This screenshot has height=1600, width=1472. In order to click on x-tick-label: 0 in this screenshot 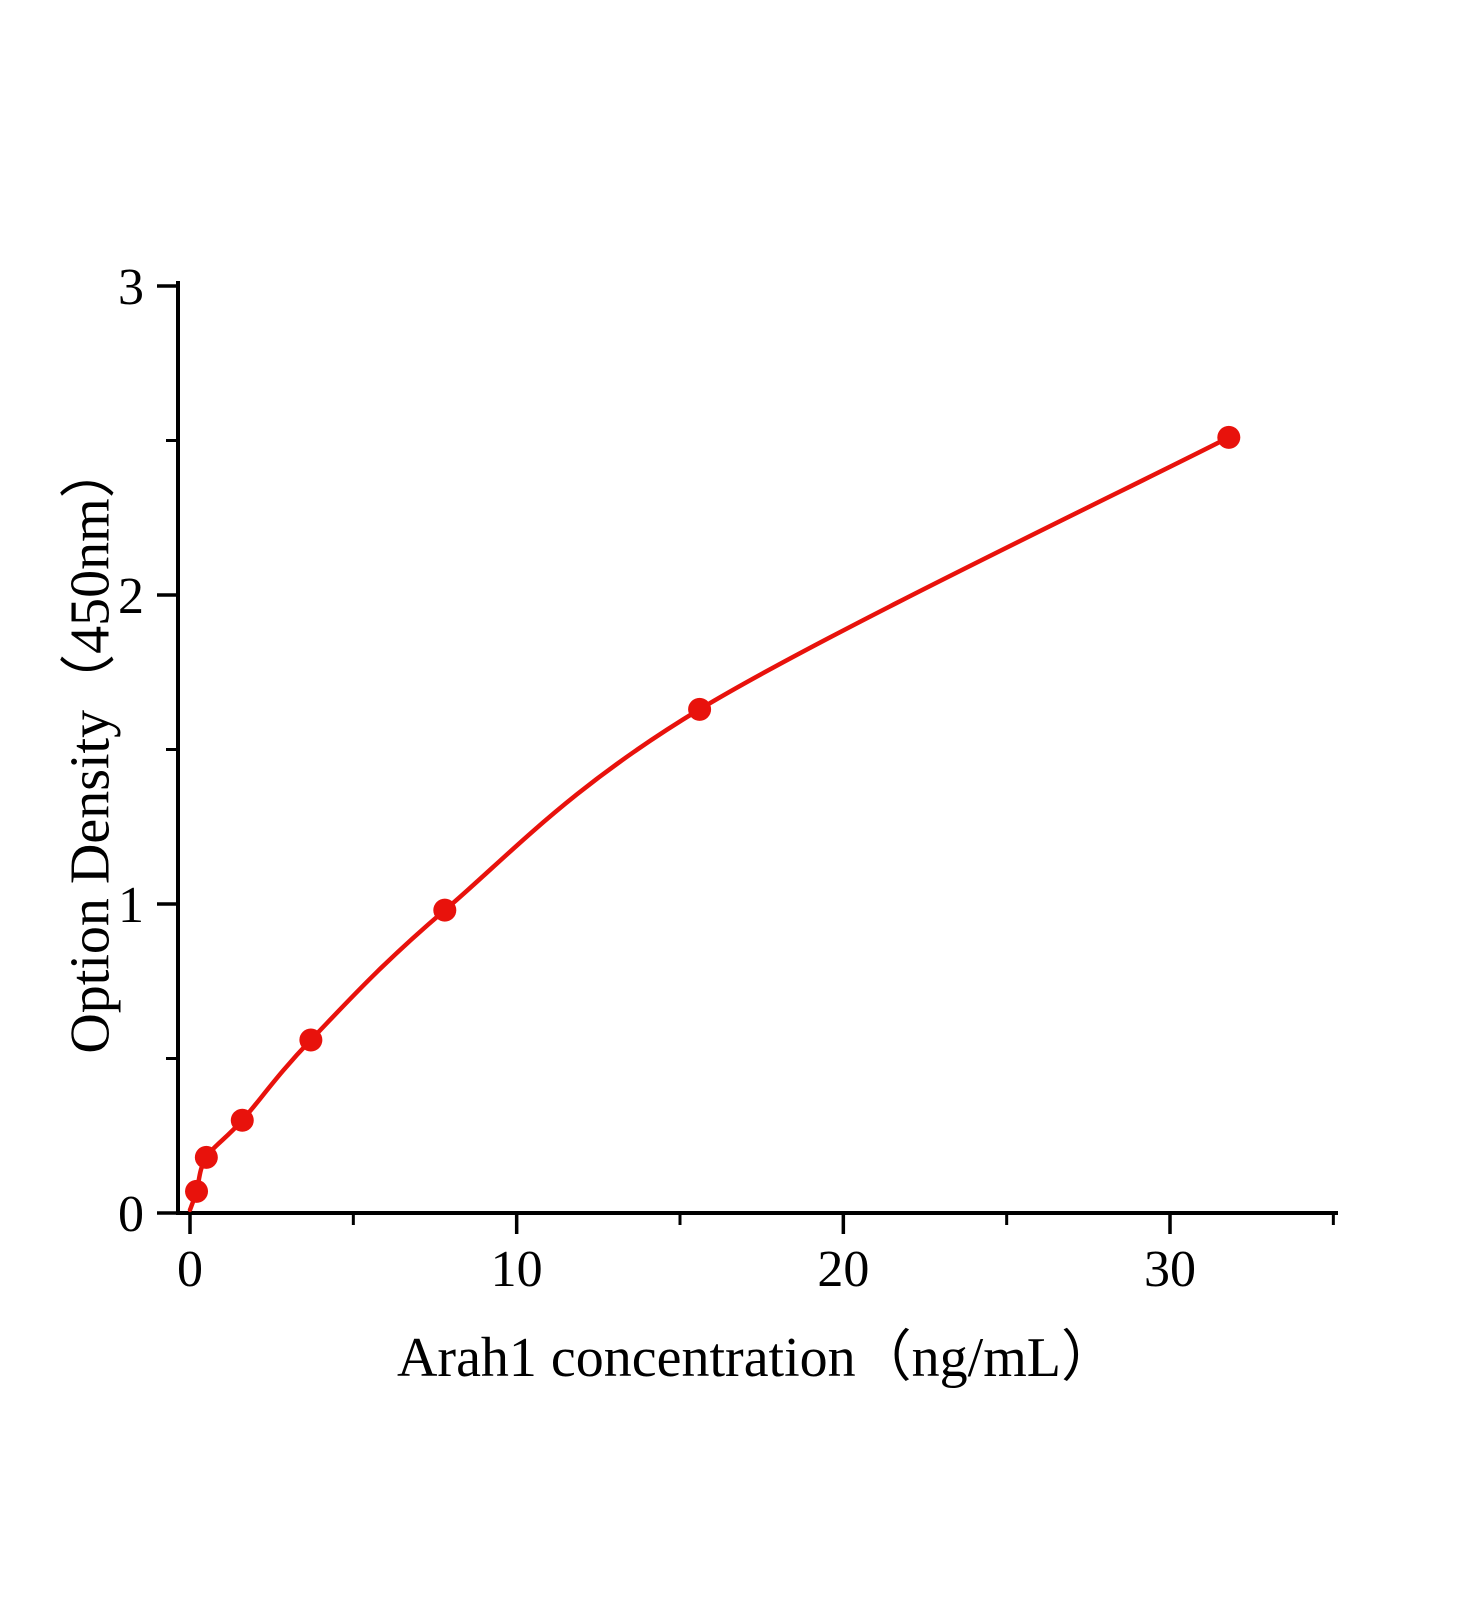, I will do `click(190, 1269)`.